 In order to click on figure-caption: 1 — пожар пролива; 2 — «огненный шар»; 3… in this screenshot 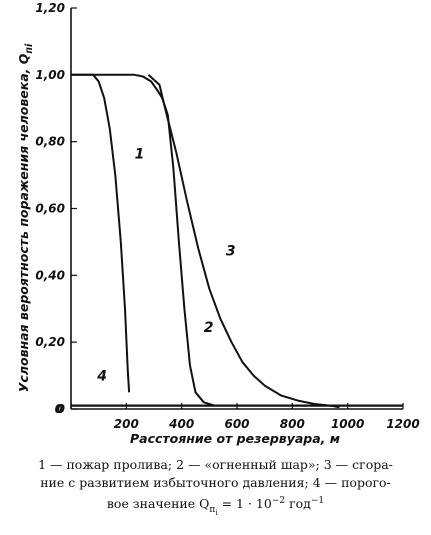, I will do `click(215, 488)`.